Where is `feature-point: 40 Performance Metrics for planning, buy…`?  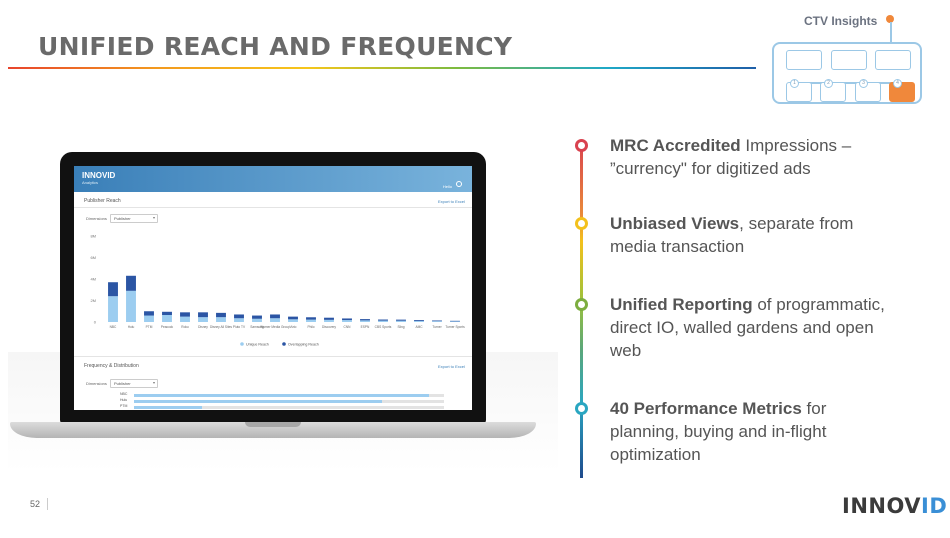
feature-point: 40 Performance Metrics for planning, buy… is located at coordinates (755, 431).